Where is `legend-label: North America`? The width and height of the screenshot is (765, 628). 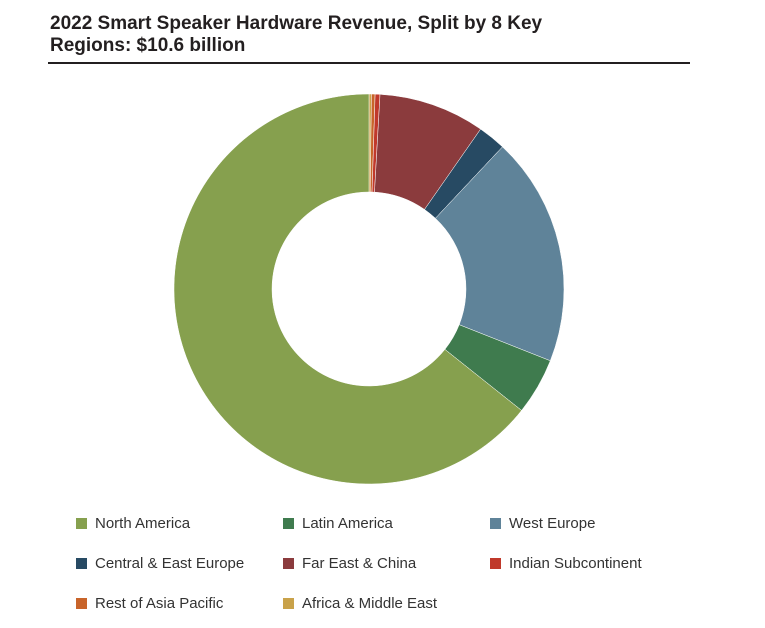
legend-label: North America is located at coordinates (143, 523).